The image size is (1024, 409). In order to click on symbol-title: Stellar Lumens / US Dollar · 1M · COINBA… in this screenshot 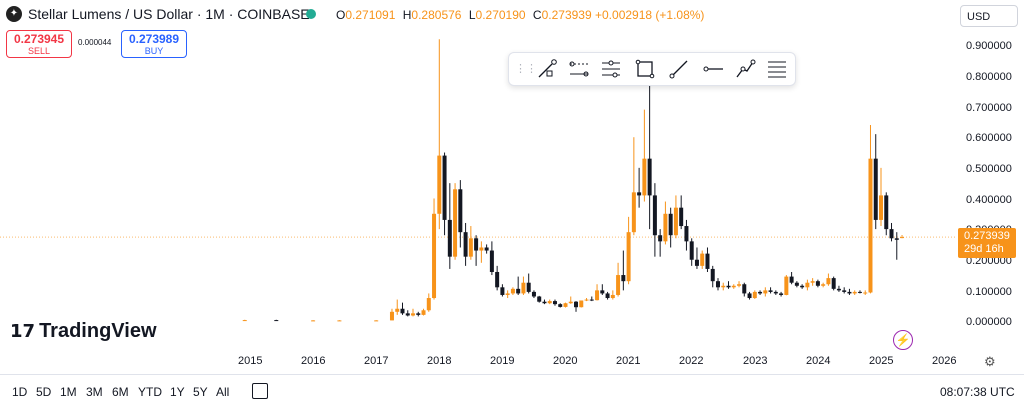, I will do `click(169, 14)`.